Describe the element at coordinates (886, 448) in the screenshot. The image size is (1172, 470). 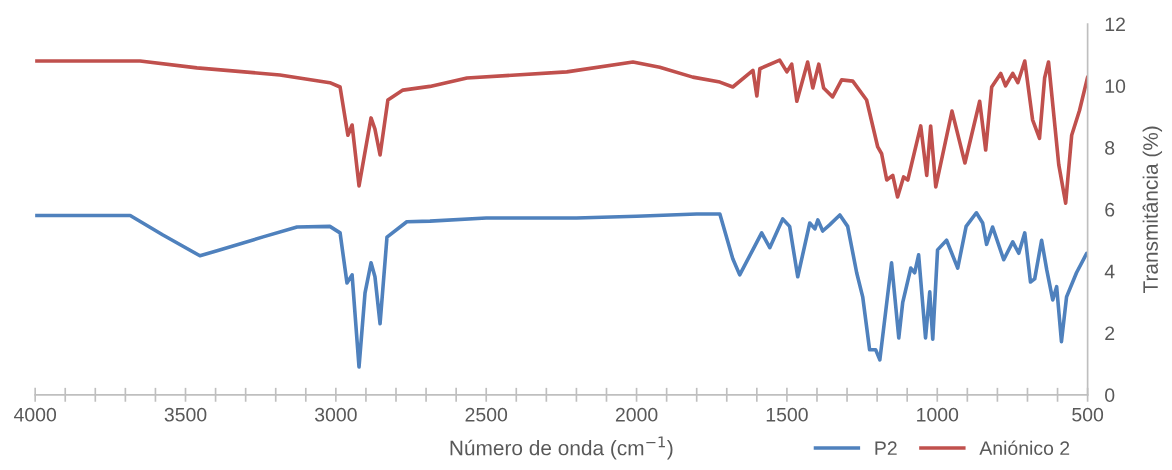
I see `legend-label: P2` at that location.